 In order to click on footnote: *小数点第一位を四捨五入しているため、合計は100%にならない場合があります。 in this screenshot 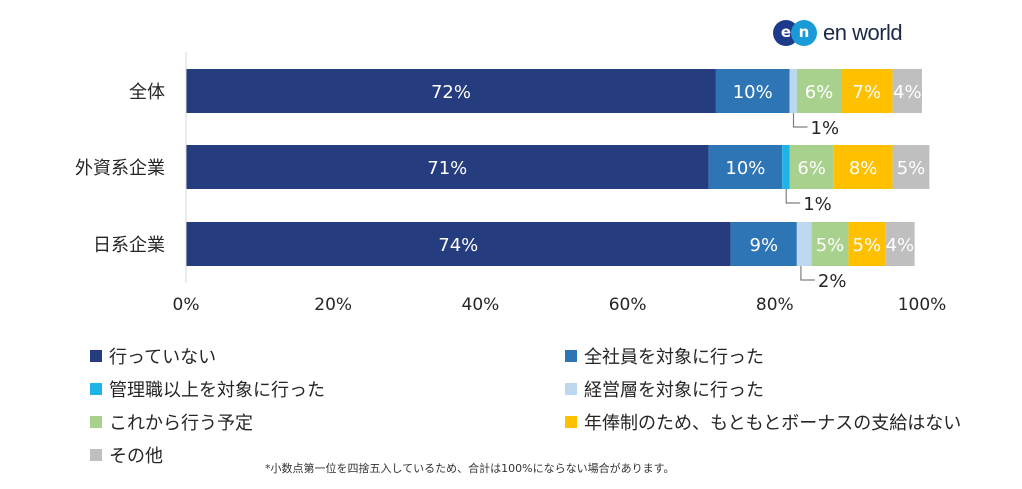, I will do `click(470, 468)`.